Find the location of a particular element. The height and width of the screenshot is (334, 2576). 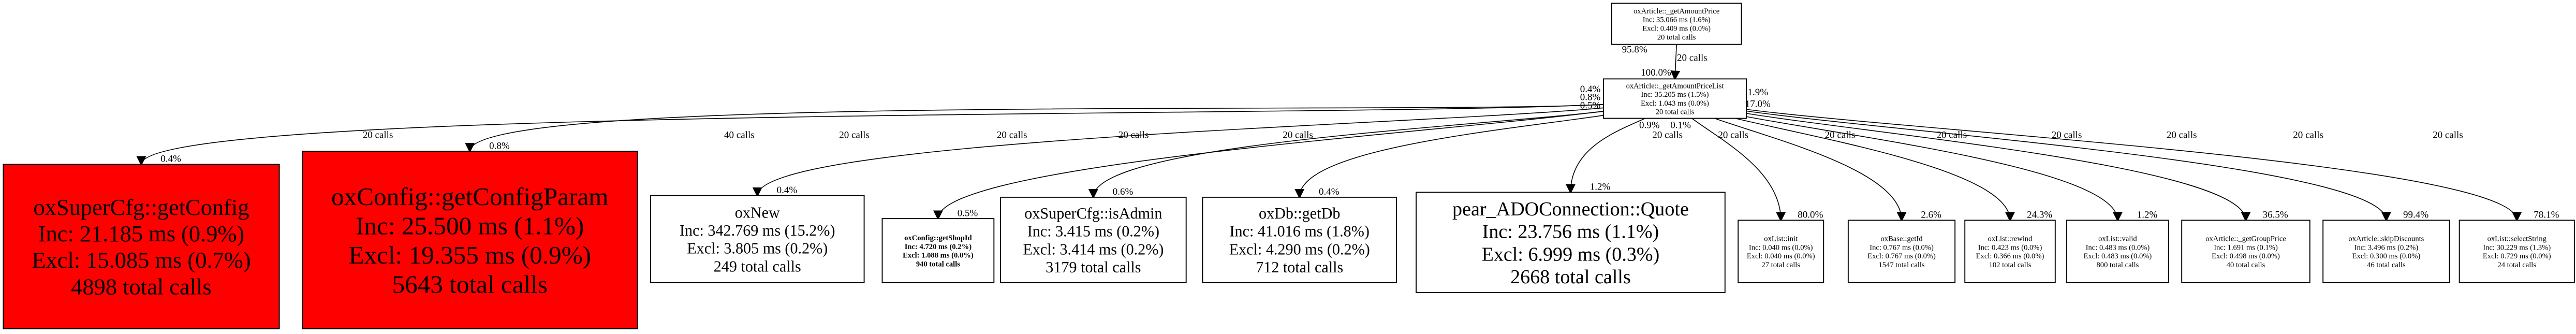

edge-target-pct: 80.0% is located at coordinates (1811, 215).